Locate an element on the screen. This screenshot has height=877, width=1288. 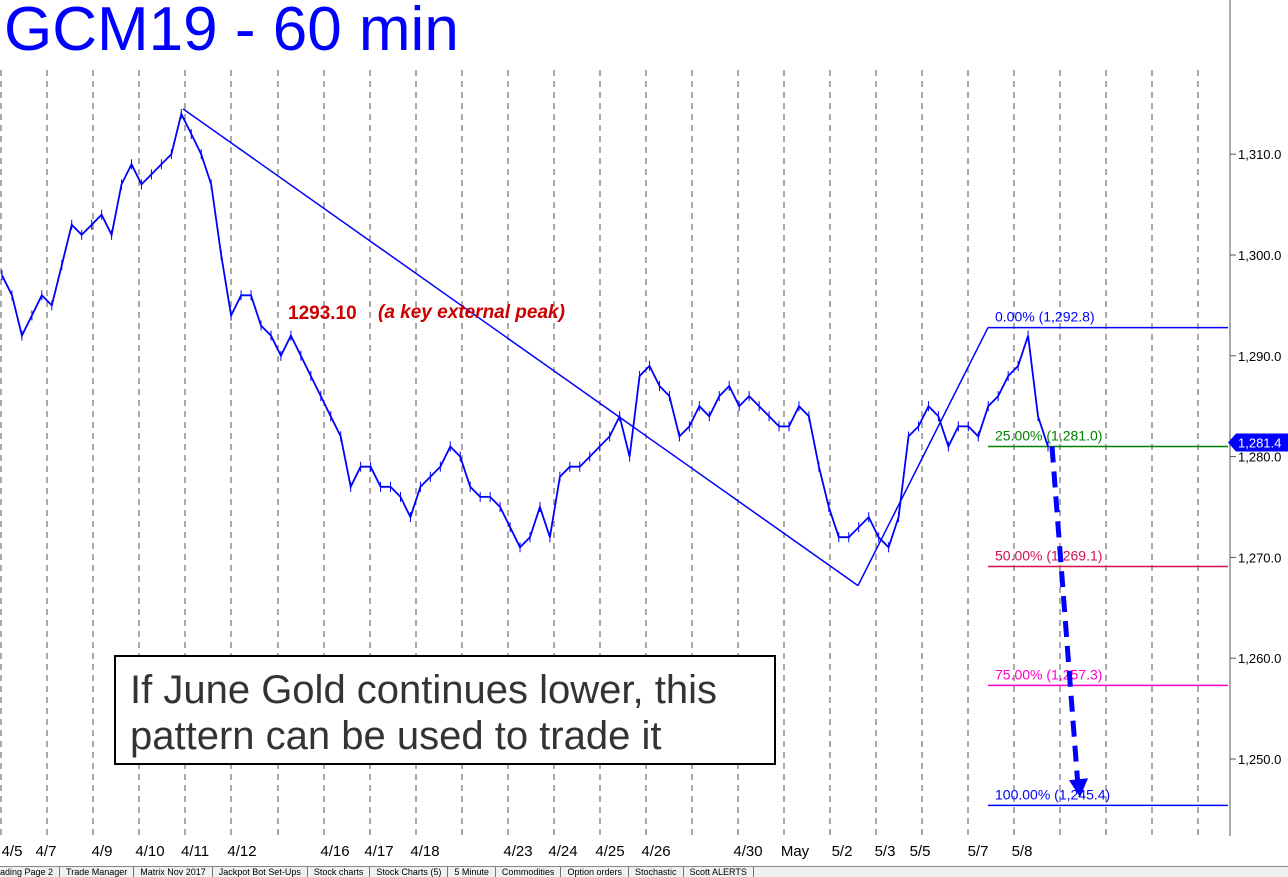
x-tick-label: 4/10 is located at coordinates (149, 851).